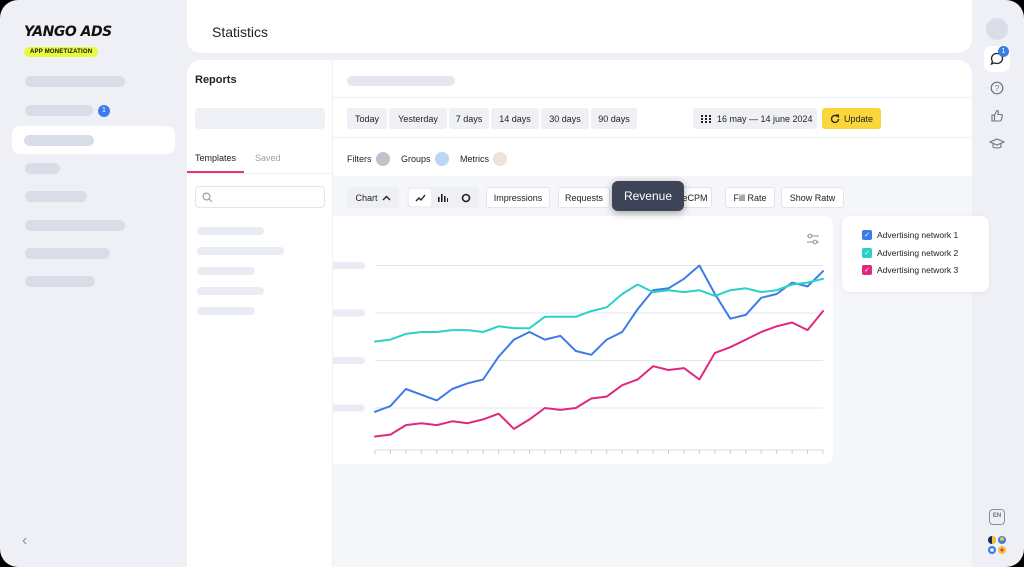 The image size is (1024, 567). What do you see at coordinates (812, 197) in the screenshot?
I see `metric-show-rate: Show Ratw` at bounding box center [812, 197].